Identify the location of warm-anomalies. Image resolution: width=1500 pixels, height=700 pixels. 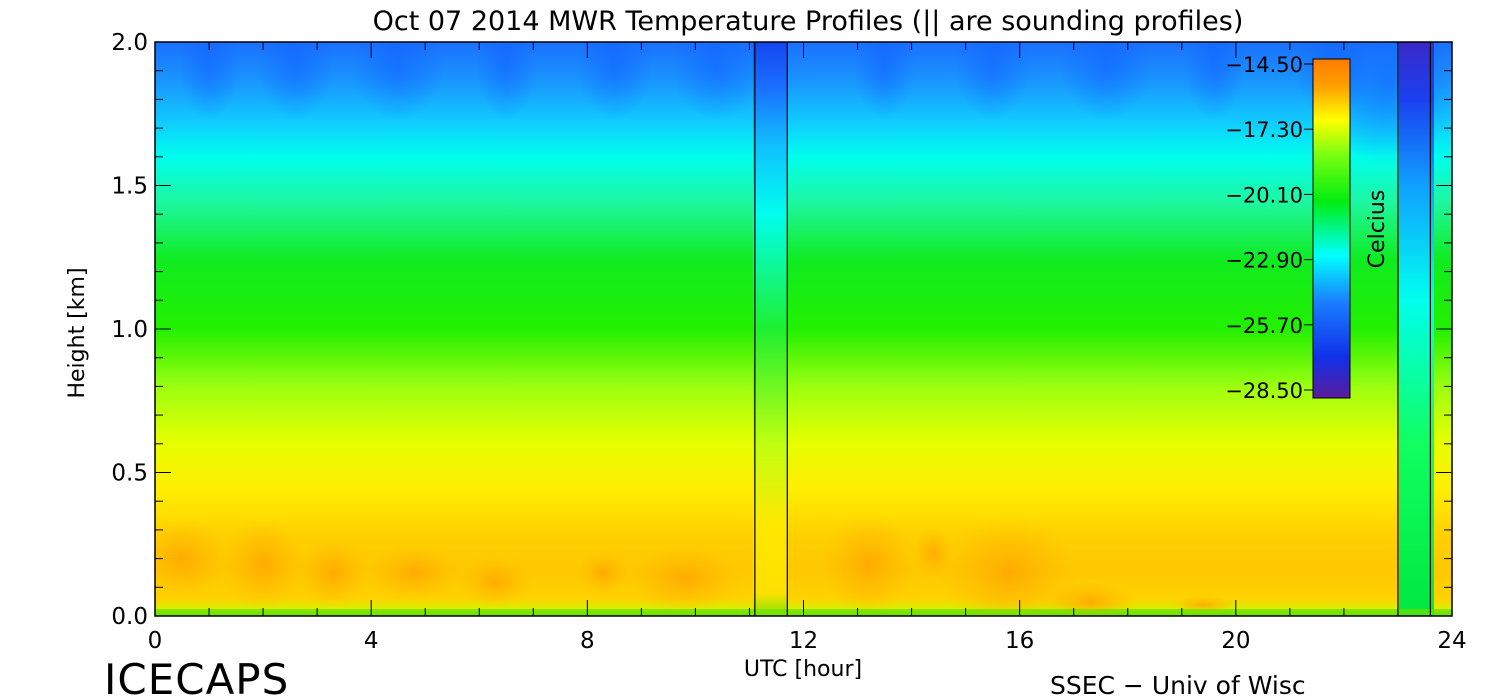
(695, 564).